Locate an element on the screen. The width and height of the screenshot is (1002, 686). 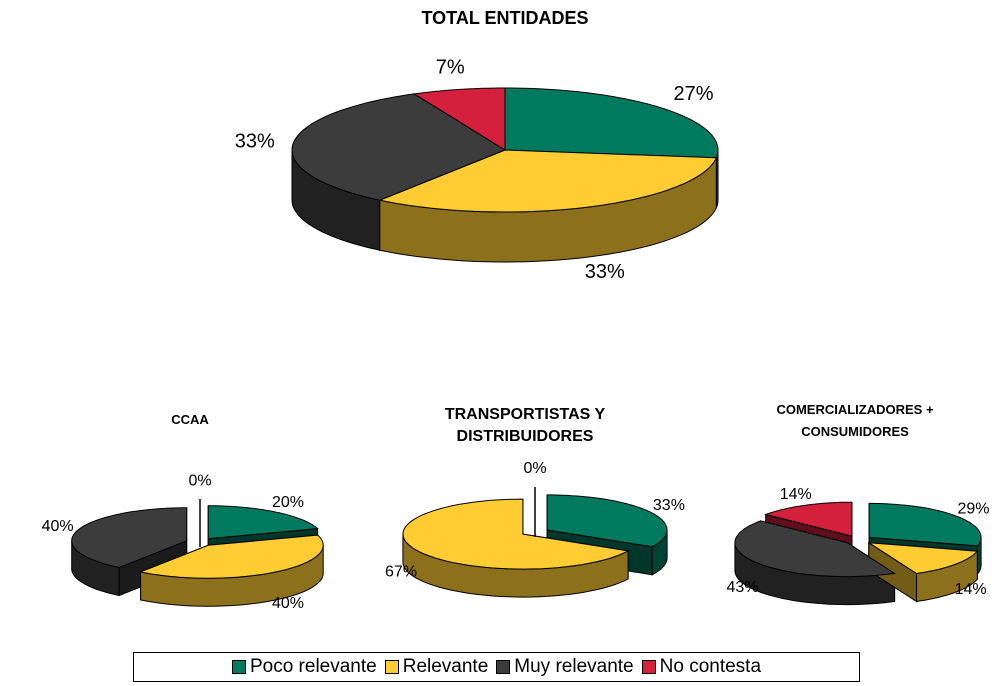
chart-title: COMERCIALIZADORES + CONSUMIDORES is located at coordinates (855, 420).